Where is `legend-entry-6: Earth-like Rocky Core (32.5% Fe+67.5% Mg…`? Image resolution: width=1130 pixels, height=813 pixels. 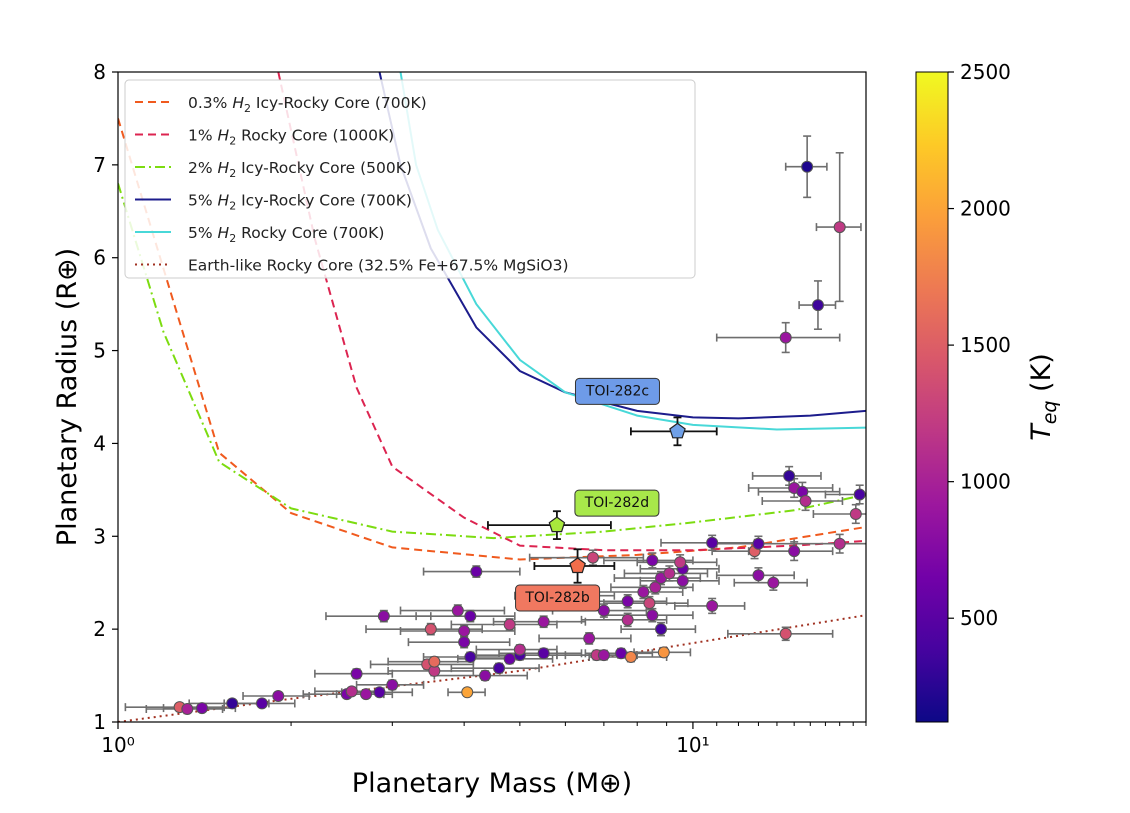
legend-entry-6: Earth-like Rocky Core (32.5% Fe+67.5% Mg… is located at coordinates (352, 266).